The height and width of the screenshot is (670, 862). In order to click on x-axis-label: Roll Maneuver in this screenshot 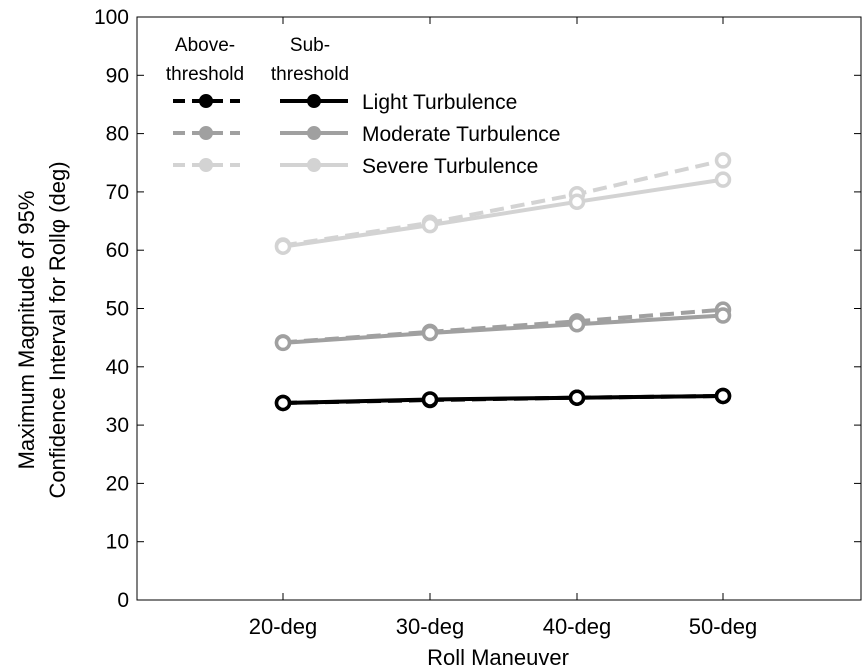, I will do `click(498, 657)`.